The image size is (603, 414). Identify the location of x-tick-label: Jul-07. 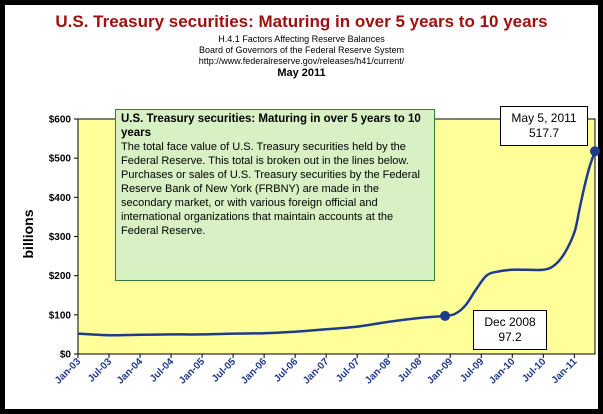
(348, 370).